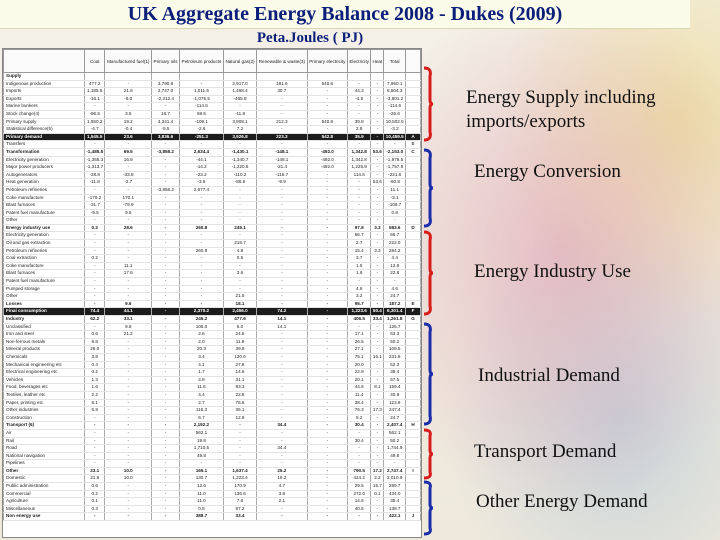  Describe the element at coordinates (394, 99) in the screenshot. I see `table-cell: -3,801.2` at that location.